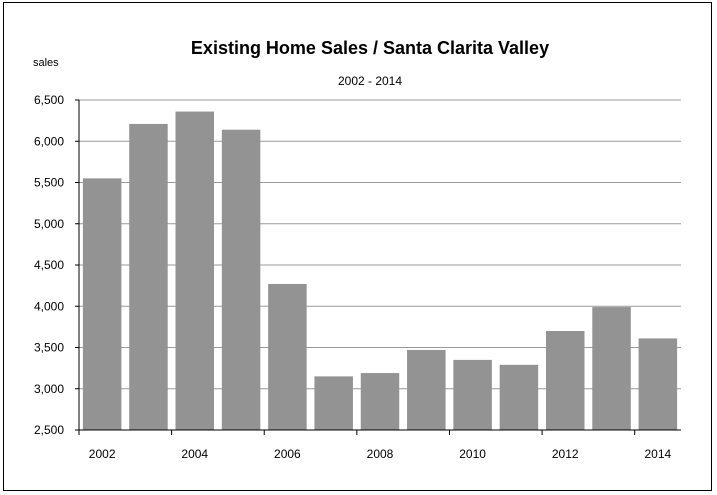  What do you see at coordinates (611, 368) in the screenshot?
I see `bar-2013` at bounding box center [611, 368].